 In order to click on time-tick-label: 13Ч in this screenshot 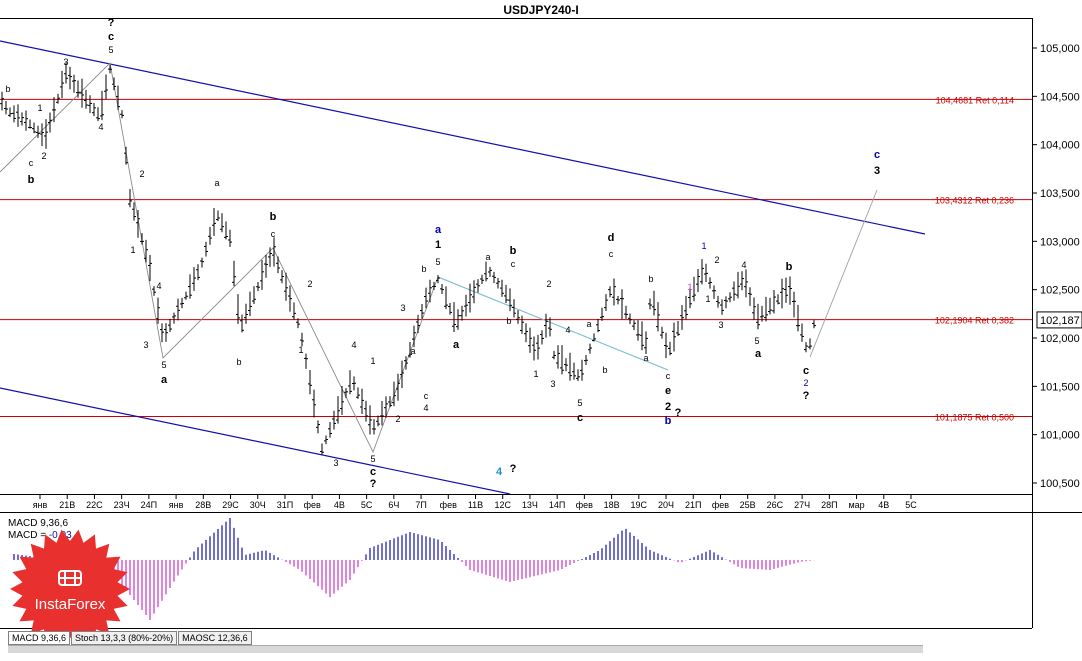, I will do `click(530, 505)`.